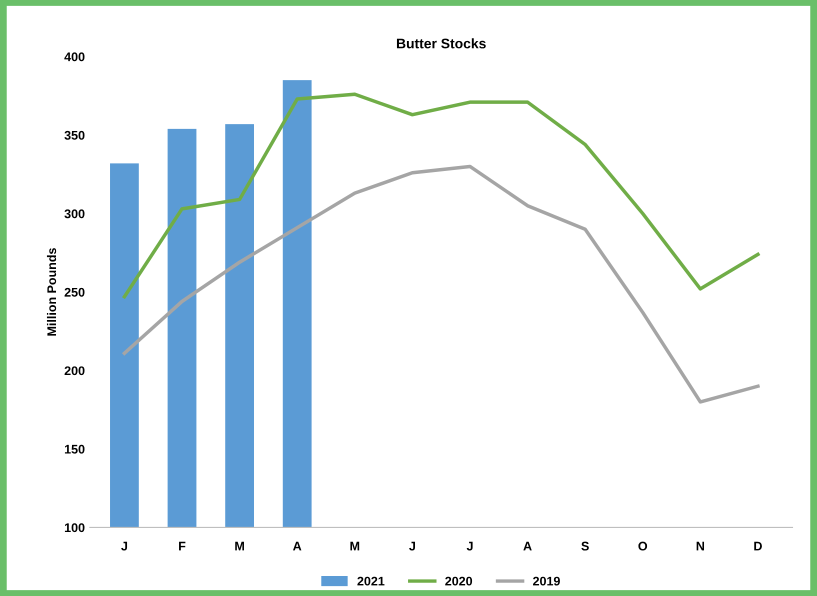 The height and width of the screenshot is (596, 817). I want to click on x-tick-label: F, so click(182, 546).